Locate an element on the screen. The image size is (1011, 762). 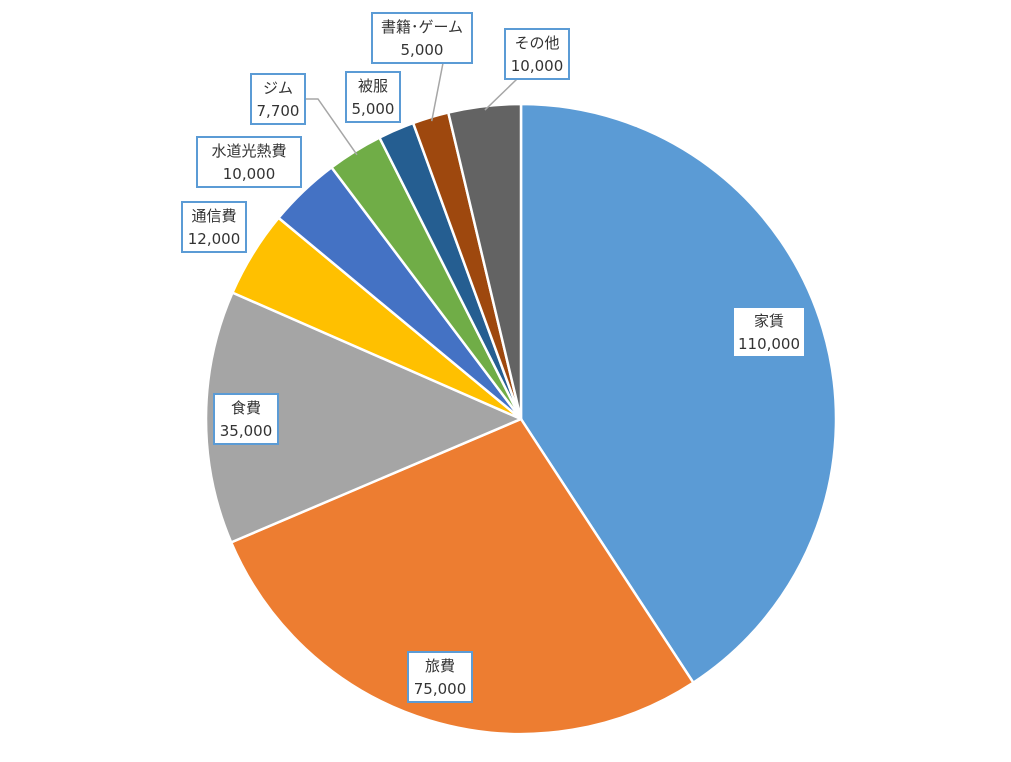
data-label-1: 家賃 110,000 is located at coordinates (769, 332).